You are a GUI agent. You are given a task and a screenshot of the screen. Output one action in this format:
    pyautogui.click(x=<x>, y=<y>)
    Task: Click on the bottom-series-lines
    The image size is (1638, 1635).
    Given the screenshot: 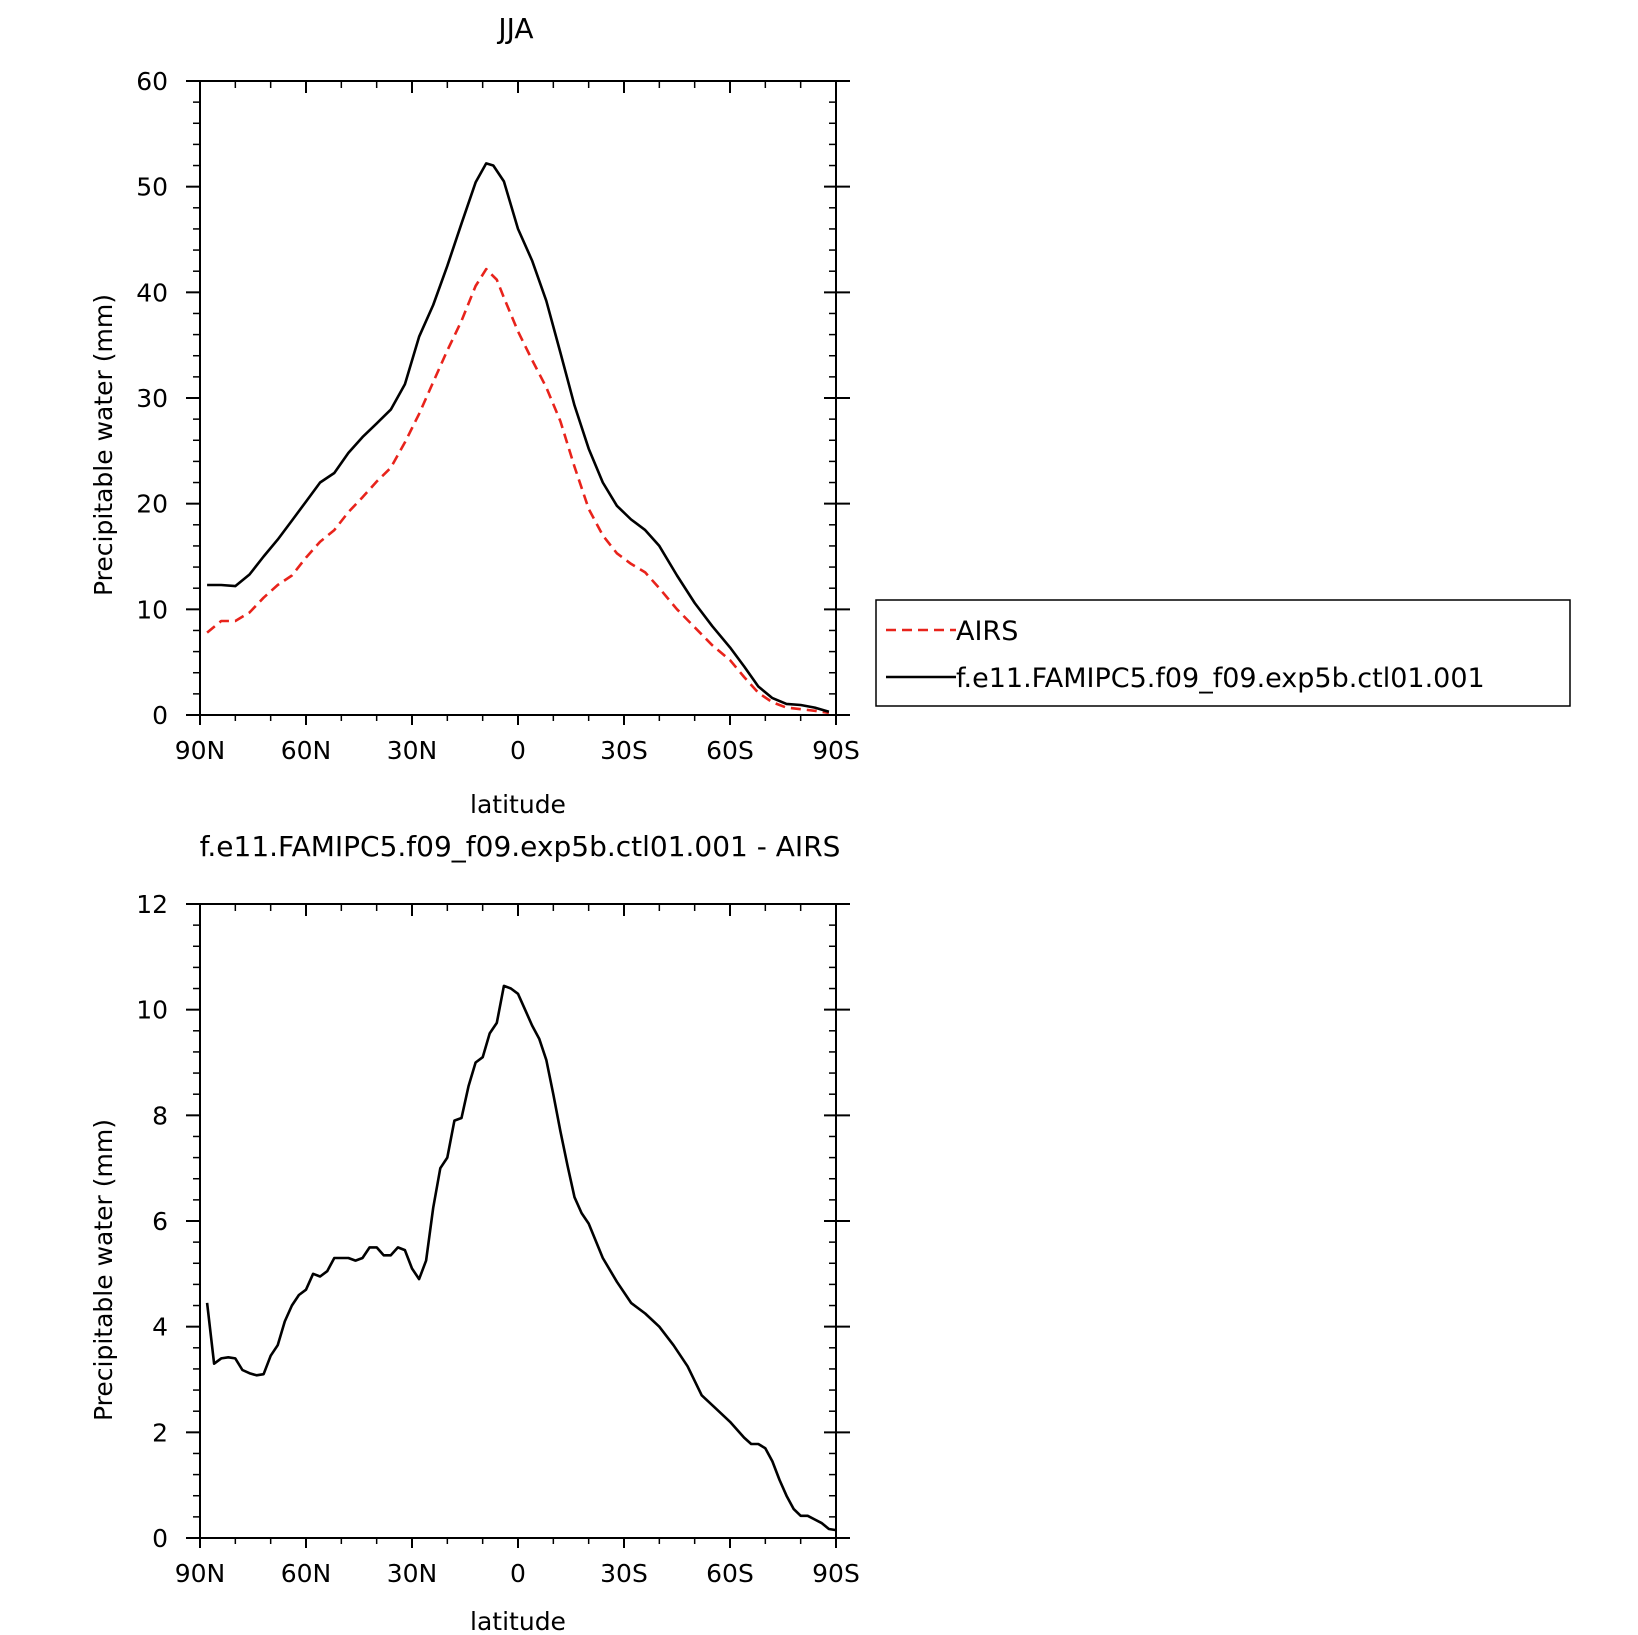 What is the action you would take?
    pyautogui.click(x=521, y=1258)
    